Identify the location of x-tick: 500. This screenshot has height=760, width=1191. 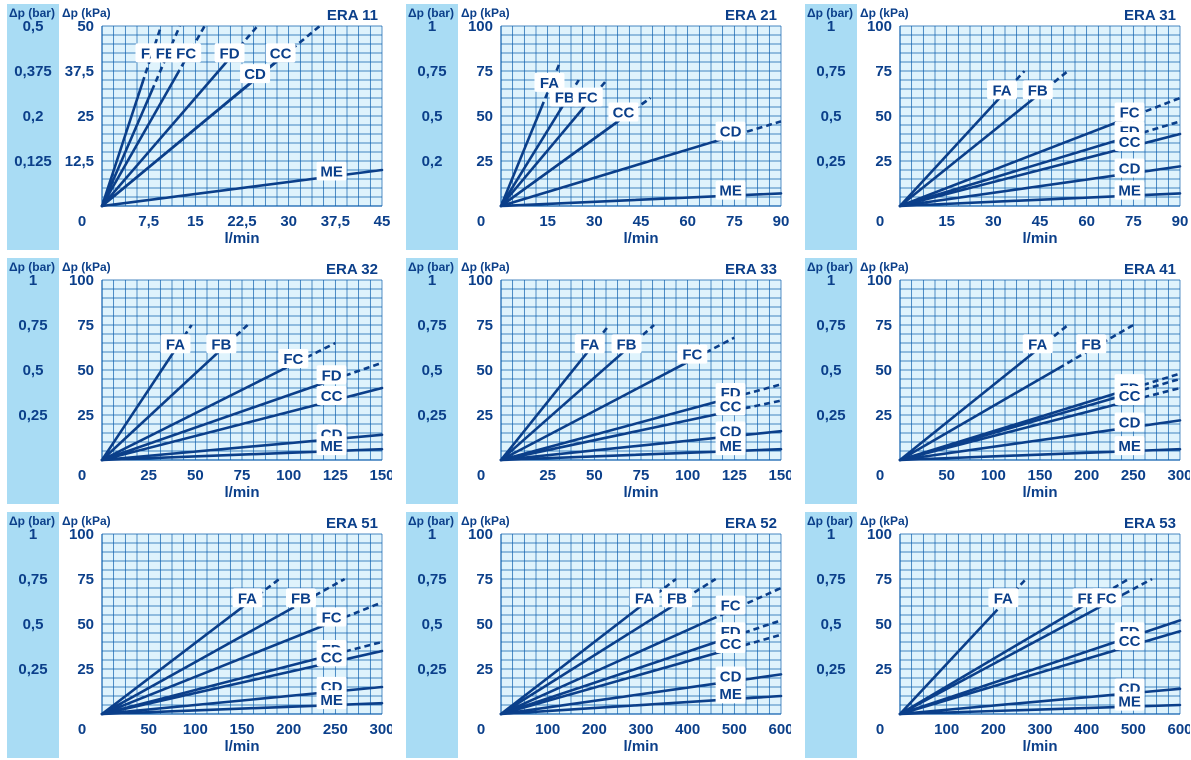
(734, 729).